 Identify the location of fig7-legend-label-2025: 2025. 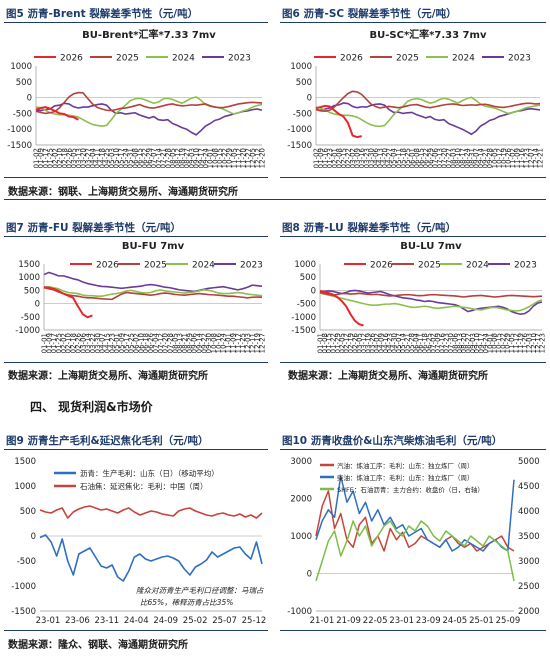
(155, 266).